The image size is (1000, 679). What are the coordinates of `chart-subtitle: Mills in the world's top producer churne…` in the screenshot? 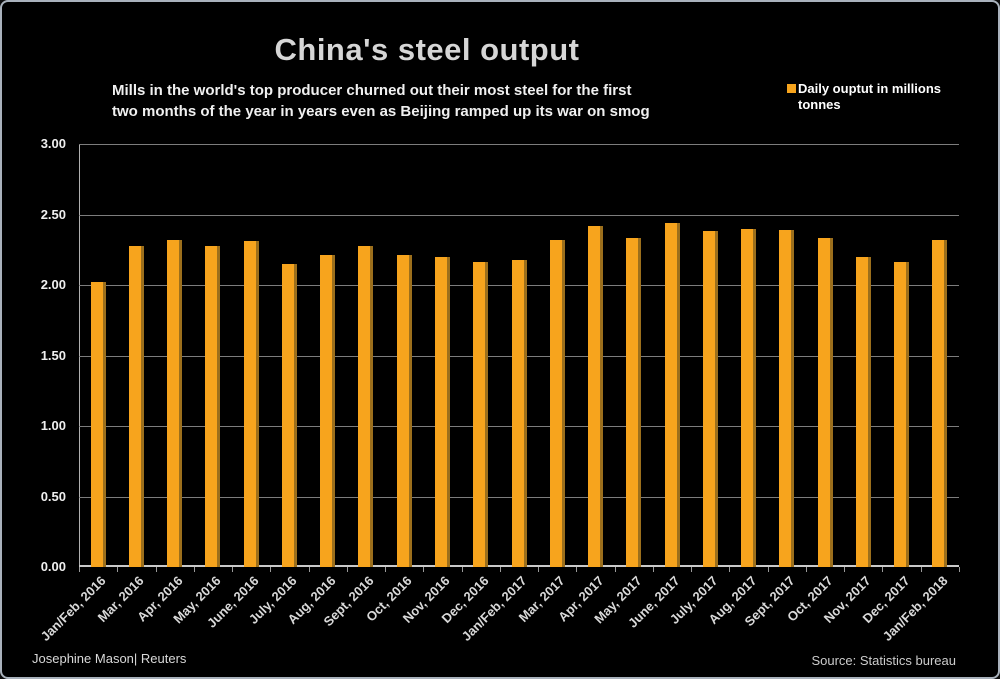 It's located at (381, 101).